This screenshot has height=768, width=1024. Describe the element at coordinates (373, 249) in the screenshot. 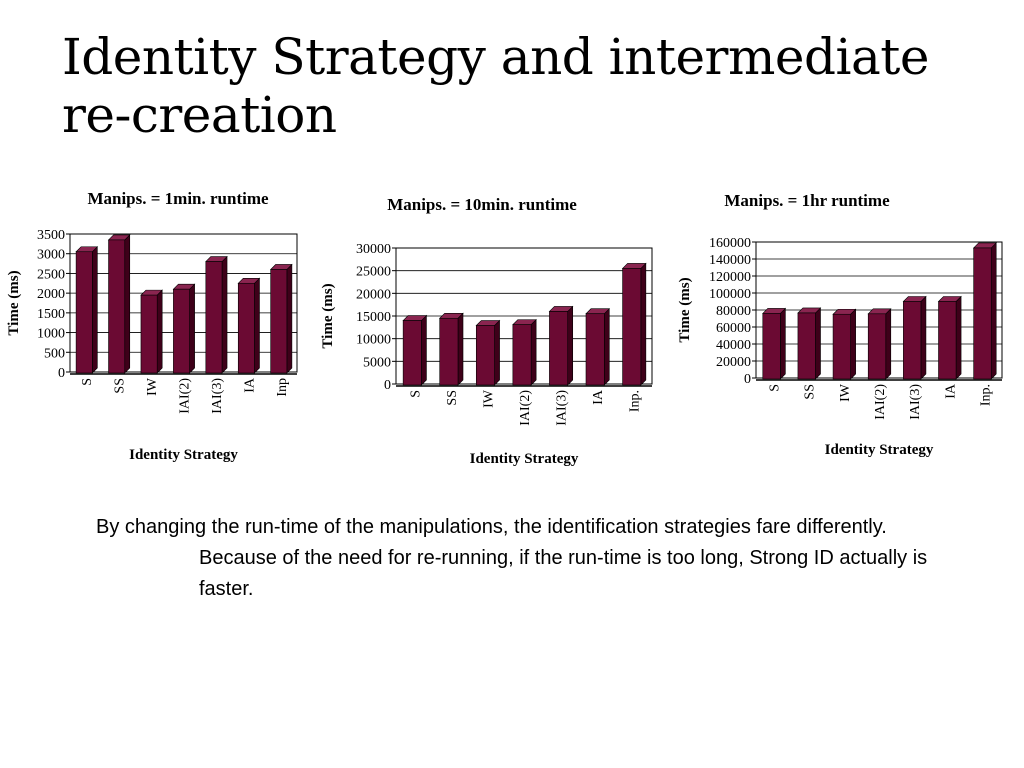

I see `y-tick-label: 30000` at that location.